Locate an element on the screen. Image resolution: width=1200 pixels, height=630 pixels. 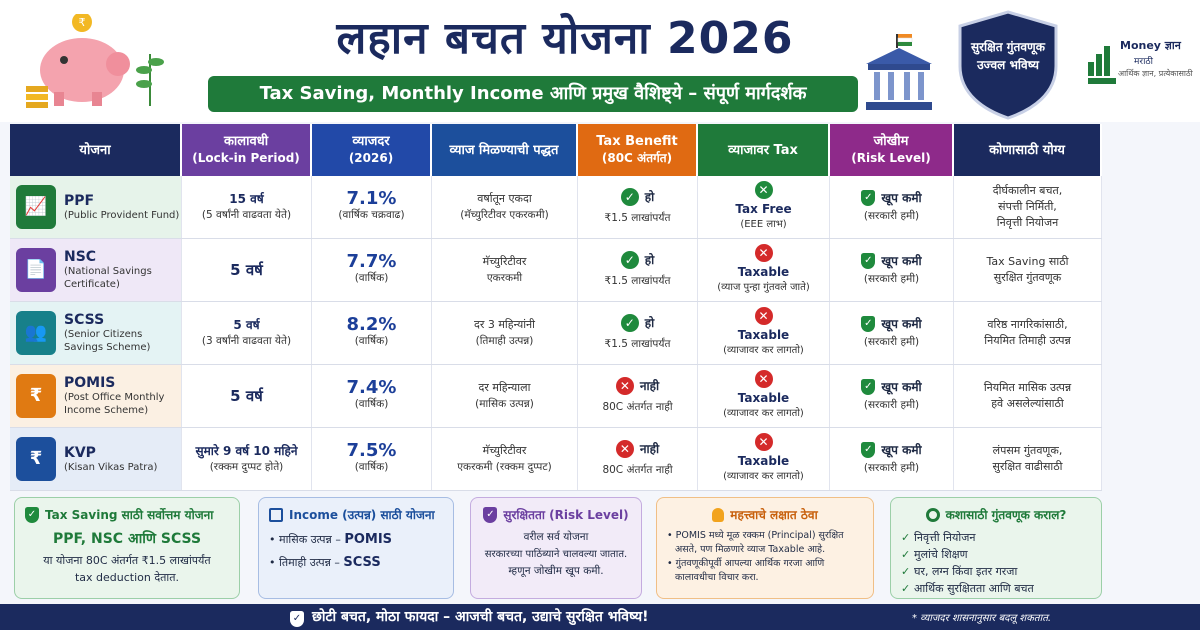
interest-tax-cell: ✕ Tax Free (EEE लाभ) is located at coordinates (764, 207).